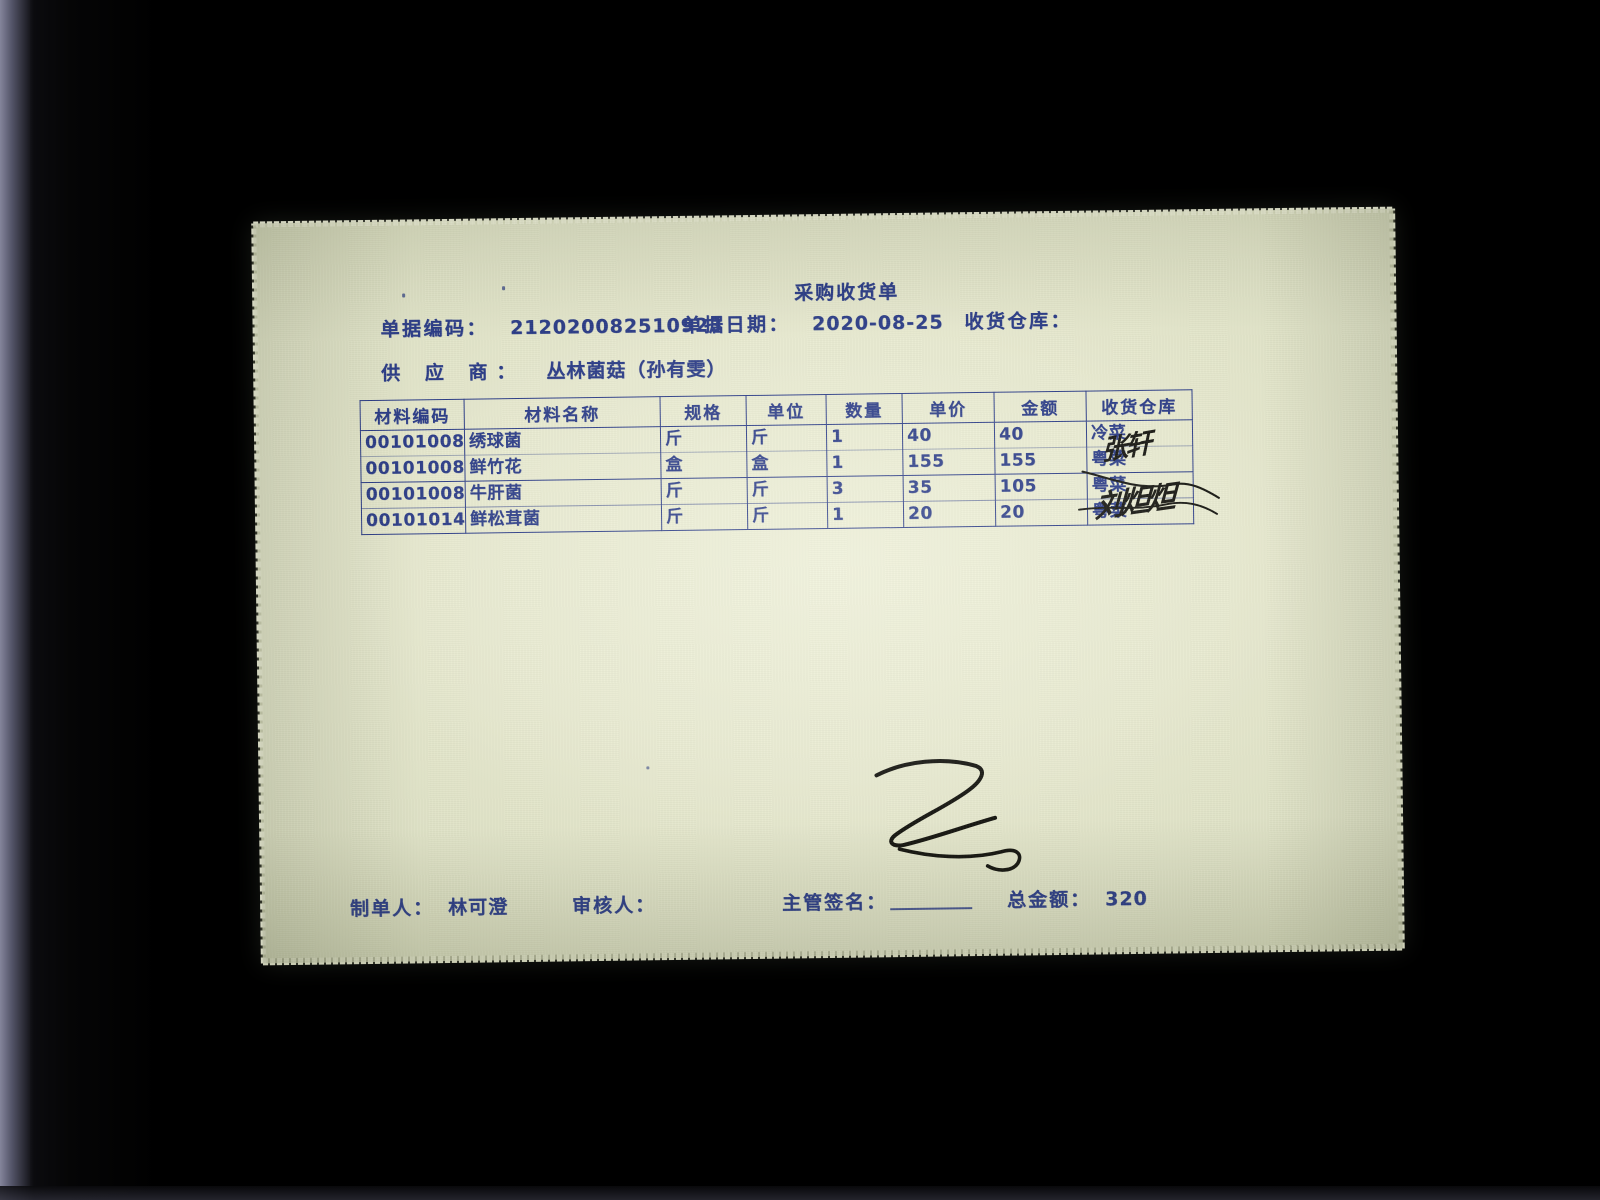  I want to click on manager-signature-field: 主管签名：, so click(841, 901).